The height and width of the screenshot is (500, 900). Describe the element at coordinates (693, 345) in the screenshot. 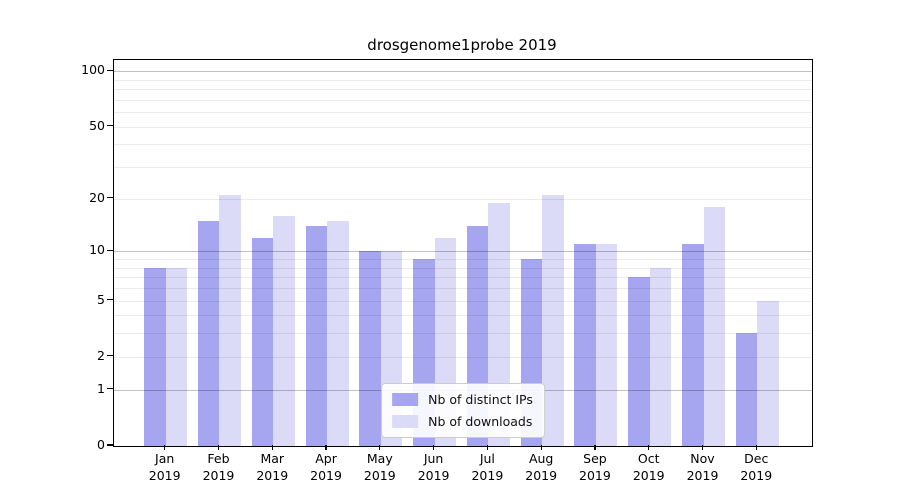

I see `bar-ips-nov` at that location.